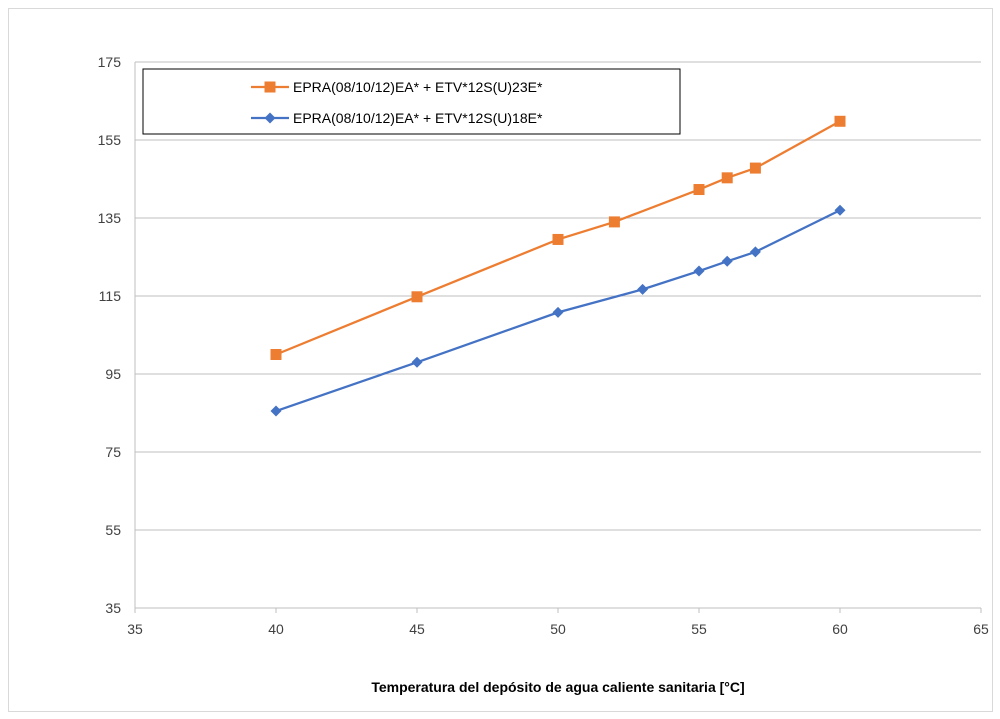  What do you see at coordinates (113, 608) in the screenshot?
I see `y-tick-label: 35` at bounding box center [113, 608].